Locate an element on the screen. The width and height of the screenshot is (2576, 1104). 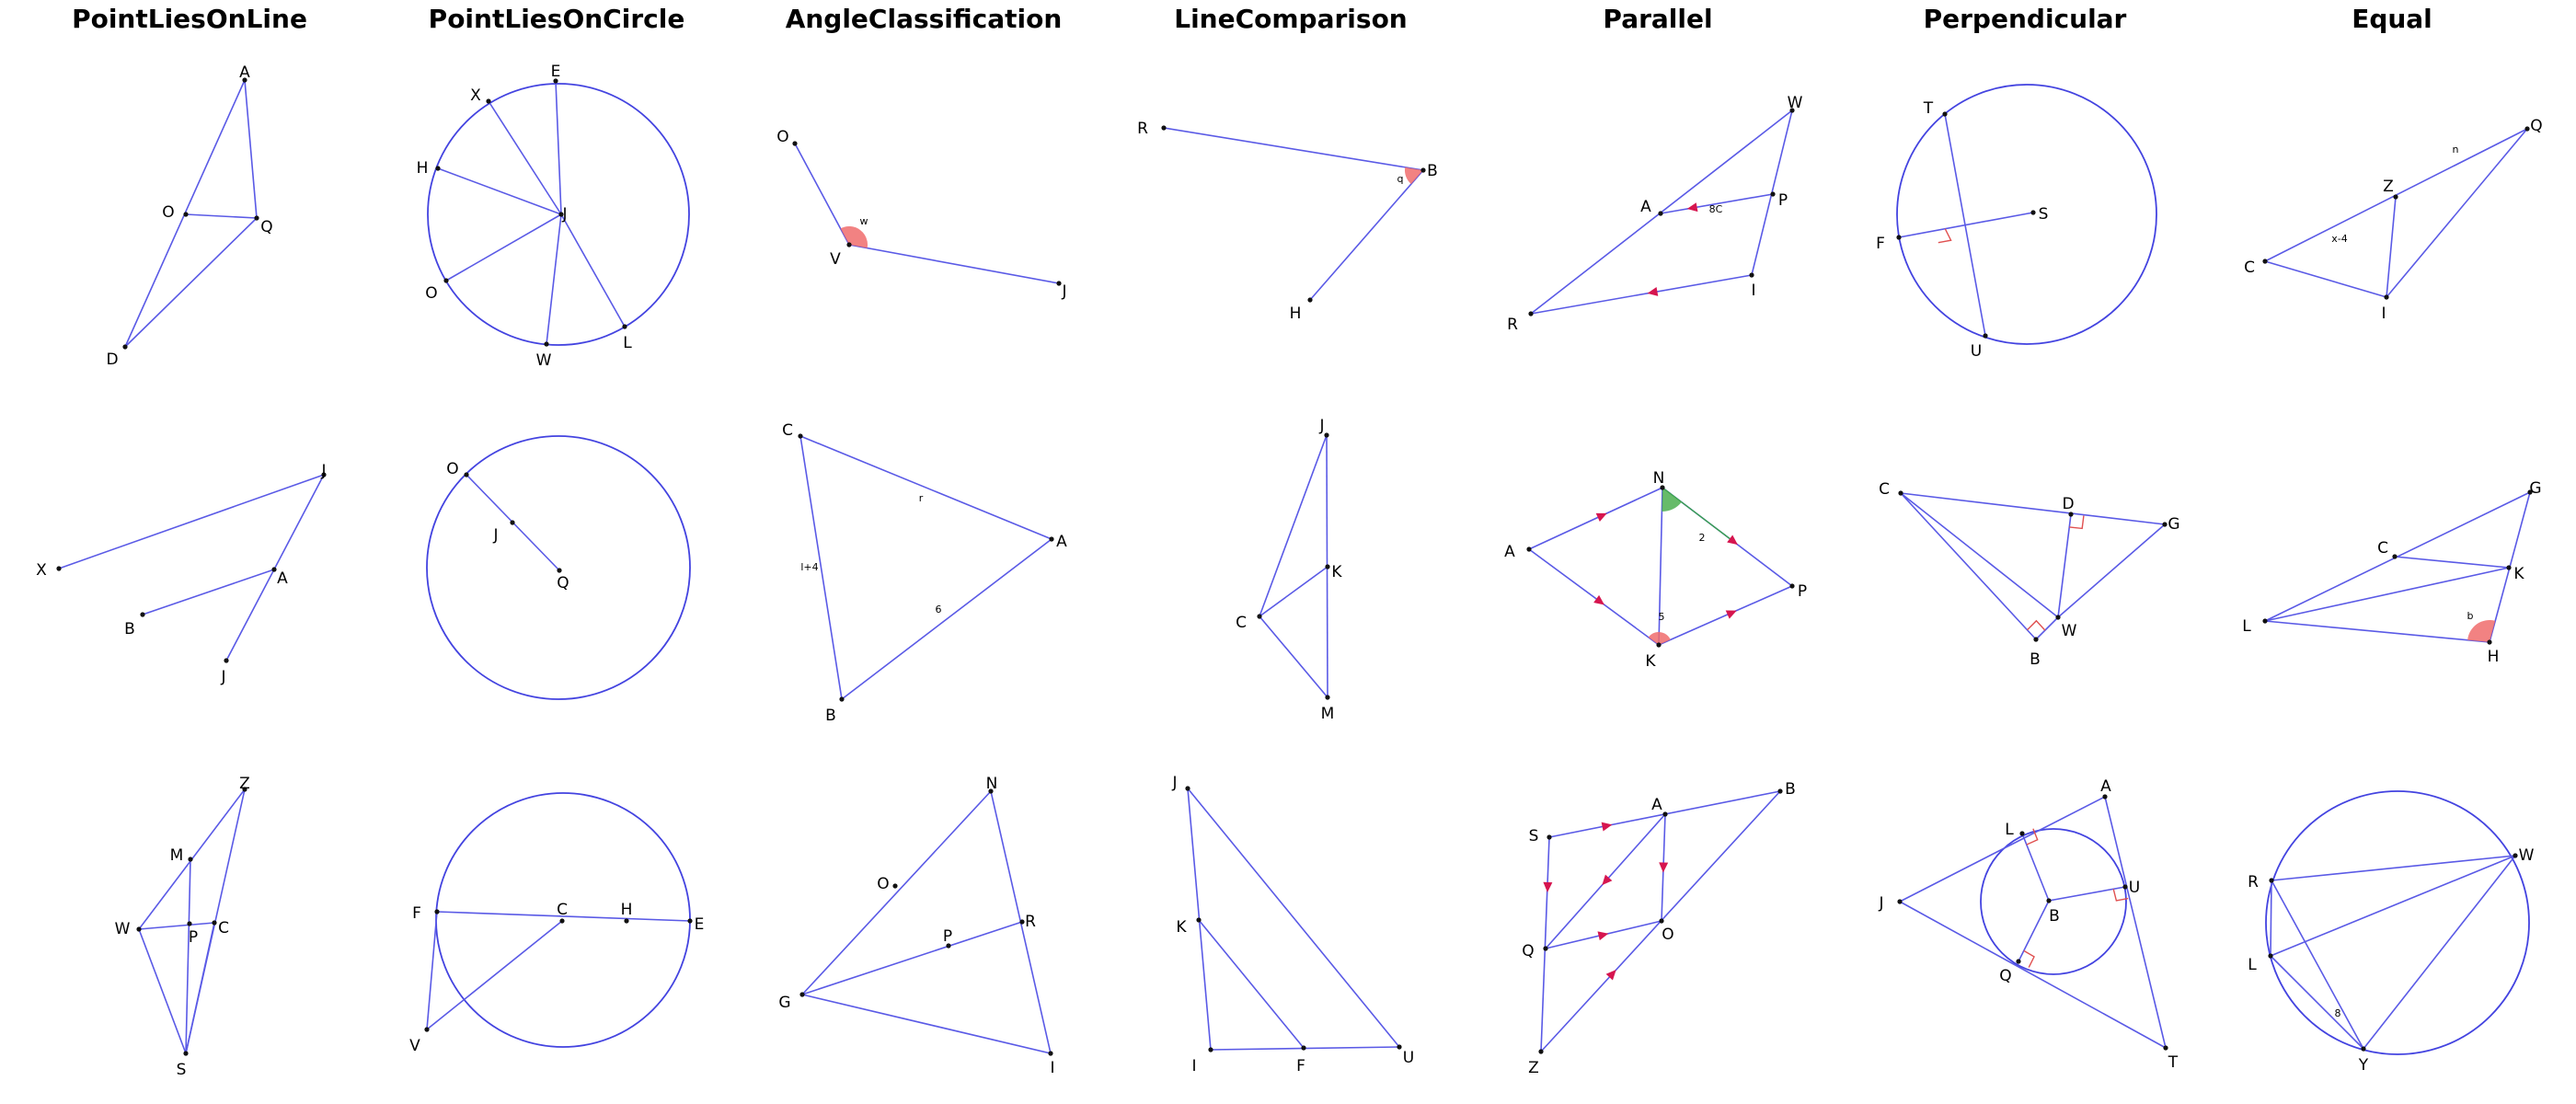
diagram-linecomparison-1: R B Hq is located at coordinates (1287, 221).